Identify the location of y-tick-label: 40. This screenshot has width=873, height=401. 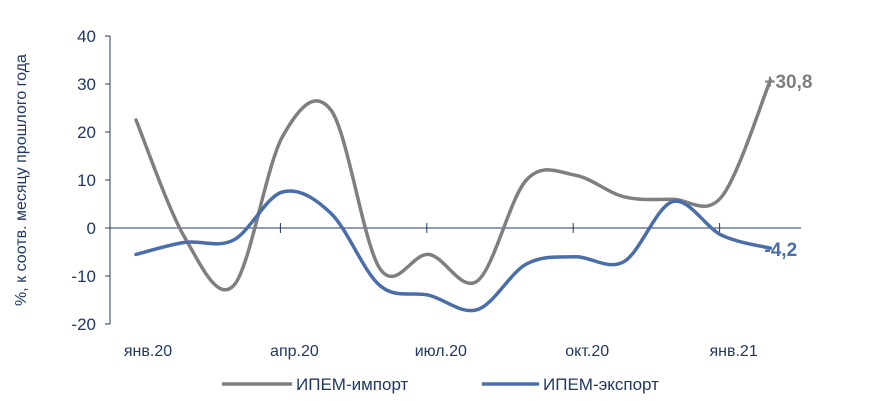
(86, 36).